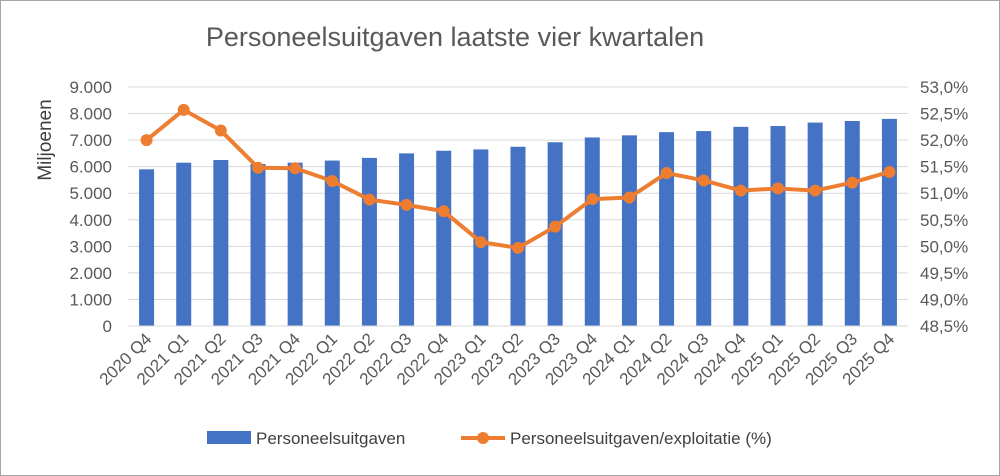  I want to click on y-tick-label: 0, so click(107, 326).